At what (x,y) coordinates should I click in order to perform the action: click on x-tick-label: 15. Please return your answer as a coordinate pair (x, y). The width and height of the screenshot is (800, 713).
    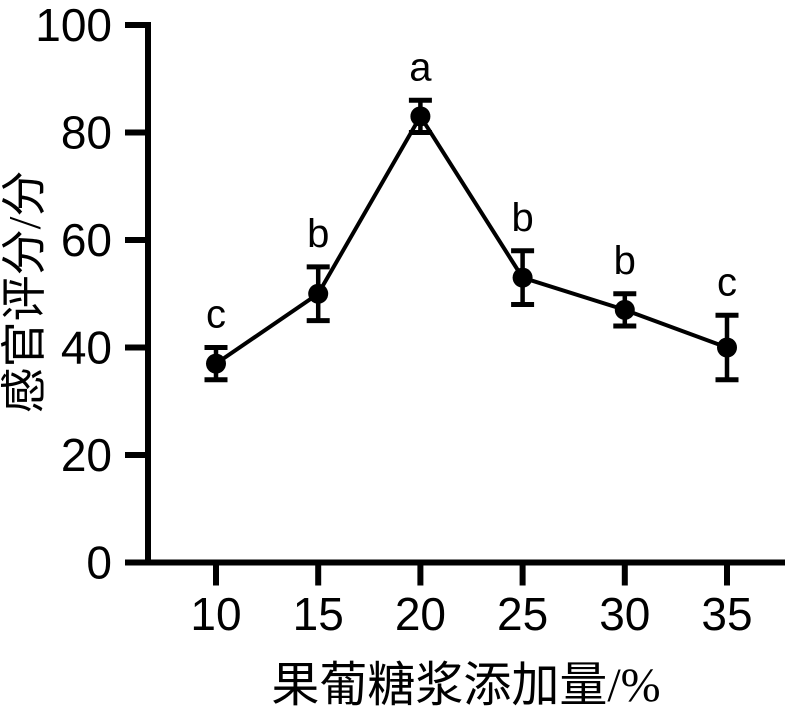
    Looking at the image, I should click on (318, 614).